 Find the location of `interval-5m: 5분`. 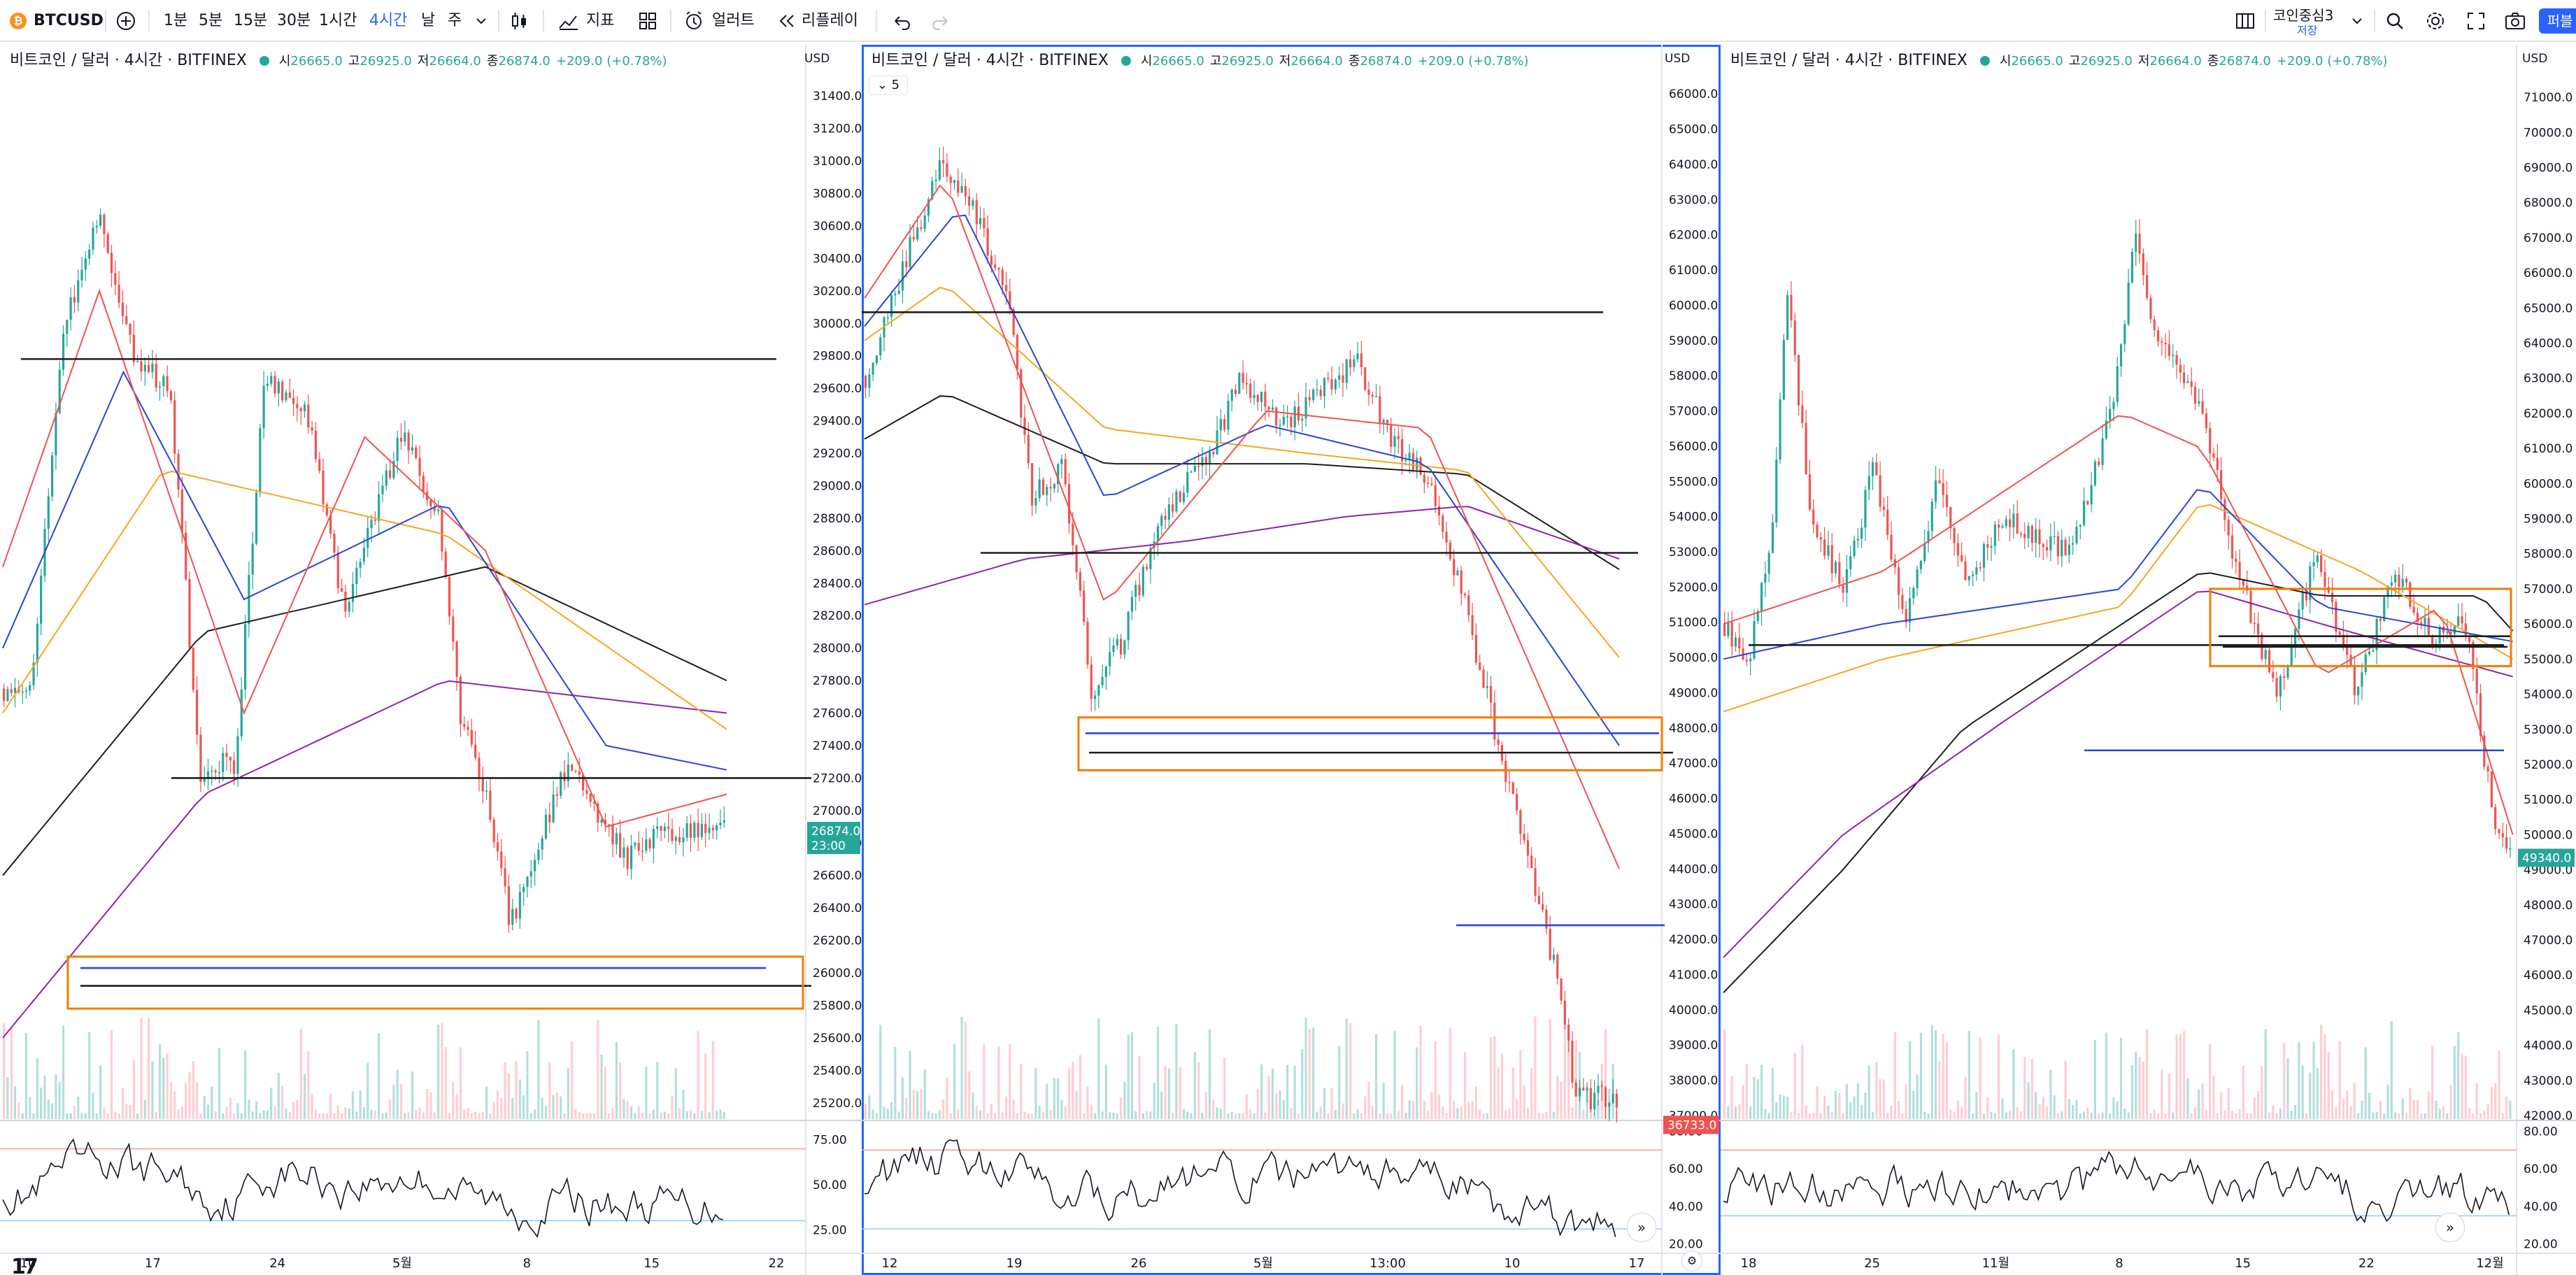

interval-5m: 5분 is located at coordinates (211, 20).